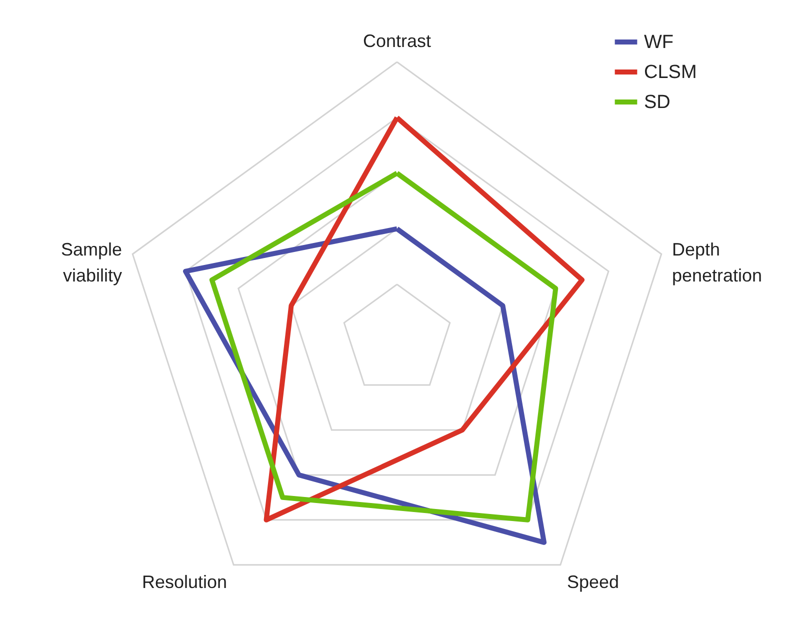 The width and height of the screenshot is (800, 630). What do you see at coordinates (670, 72) in the screenshot?
I see `legend-label: CLSM` at bounding box center [670, 72].